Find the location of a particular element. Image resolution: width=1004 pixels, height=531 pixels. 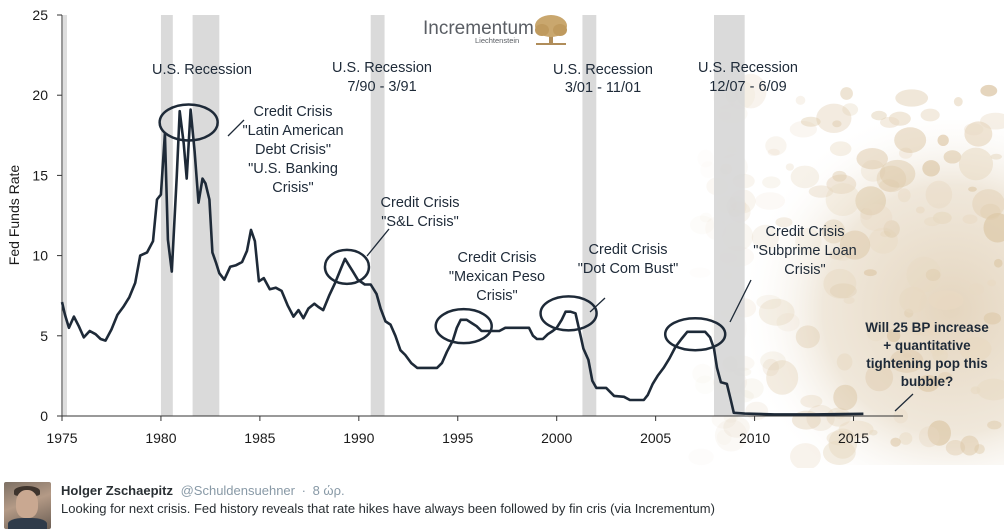

y-tick-label: 0 is located at coordinates (44, 416).